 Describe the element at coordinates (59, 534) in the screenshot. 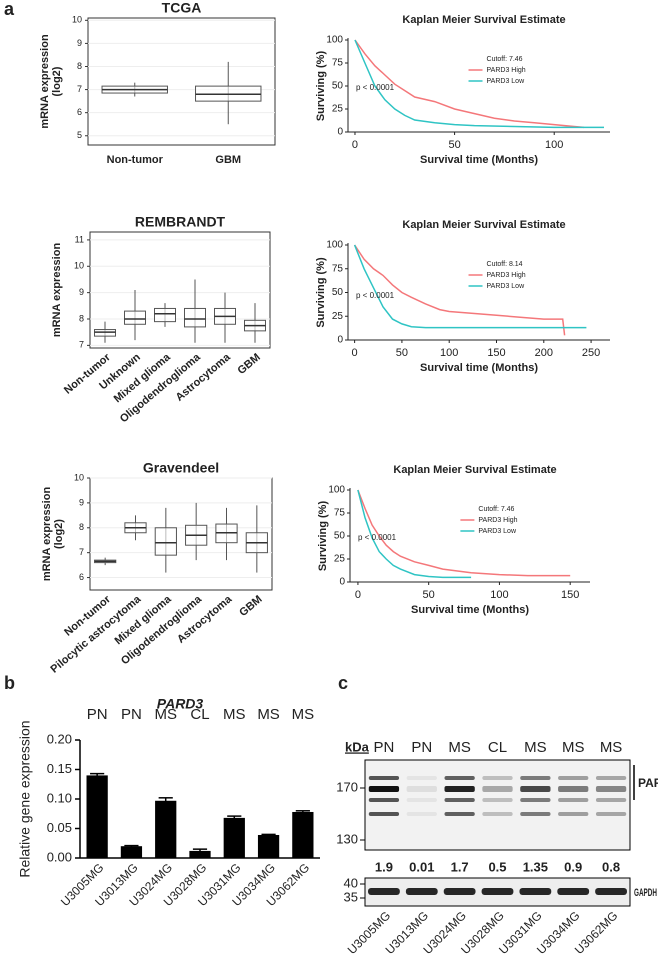

I see `y-axis-label: (log2)` at that location.